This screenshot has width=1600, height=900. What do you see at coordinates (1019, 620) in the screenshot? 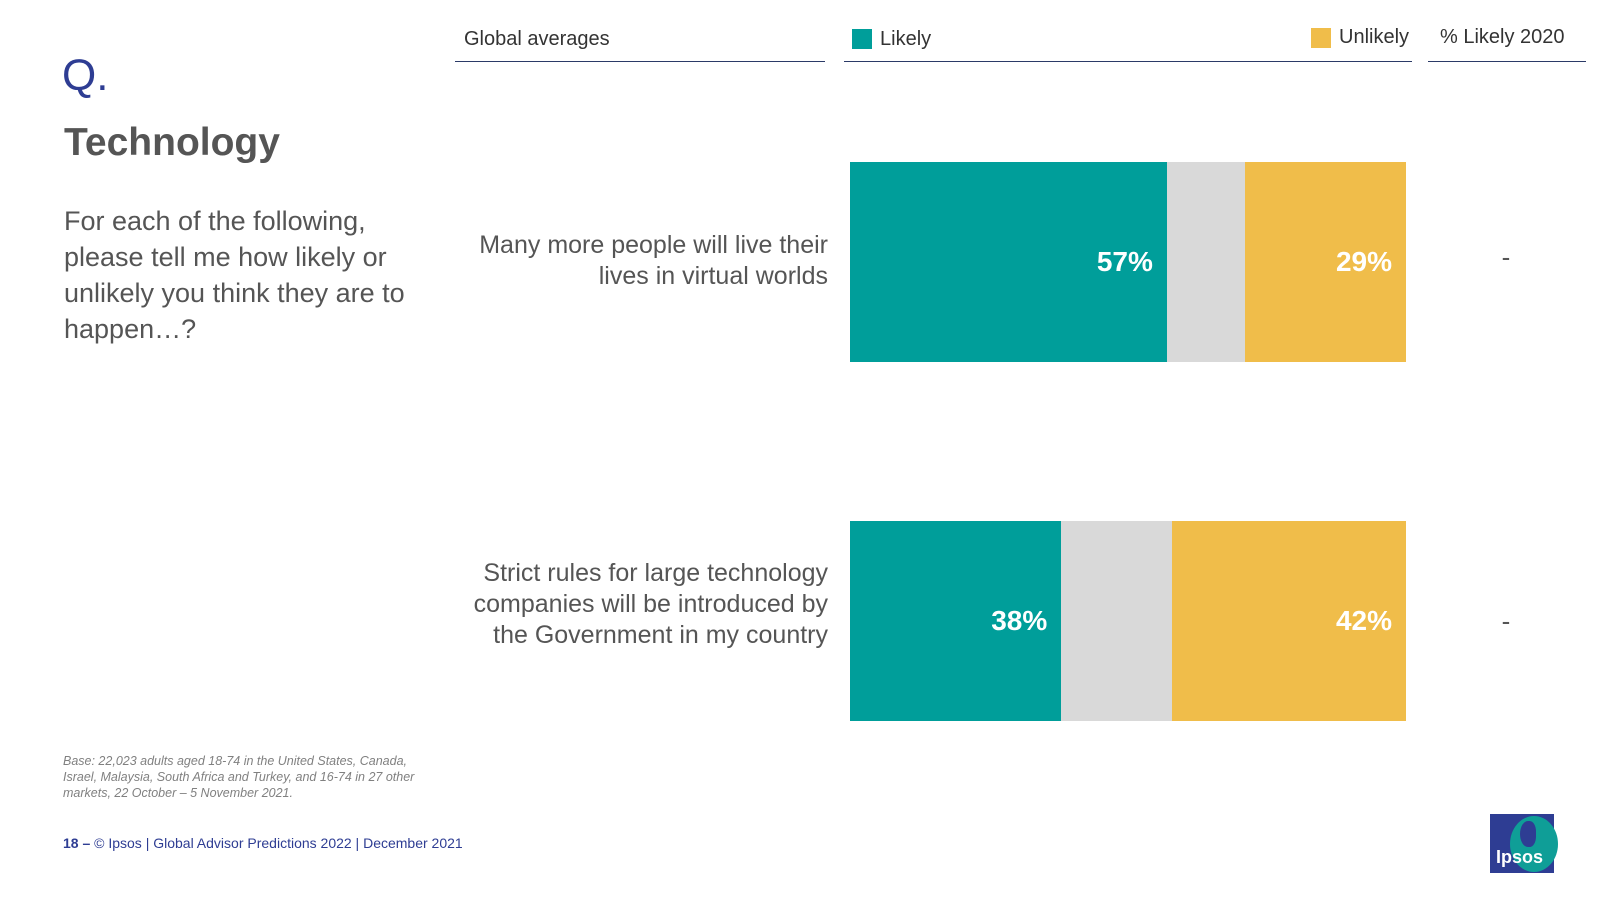
I see `bar-2-likely-value: 38%` at bounding box center [1019, 620].